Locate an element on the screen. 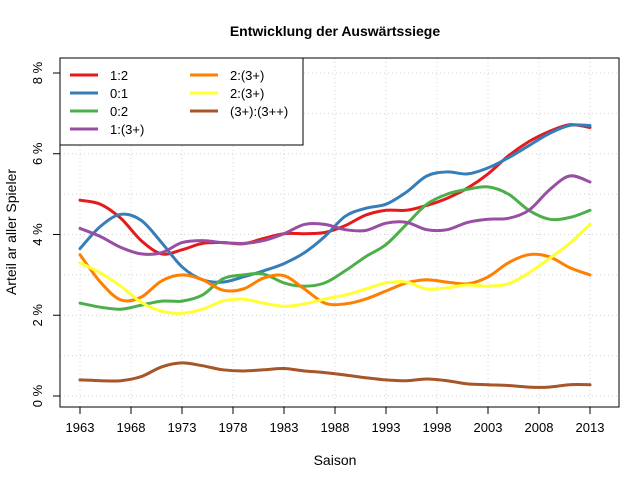  x-tick-label: 2013 is located at coordinates (590, 427).